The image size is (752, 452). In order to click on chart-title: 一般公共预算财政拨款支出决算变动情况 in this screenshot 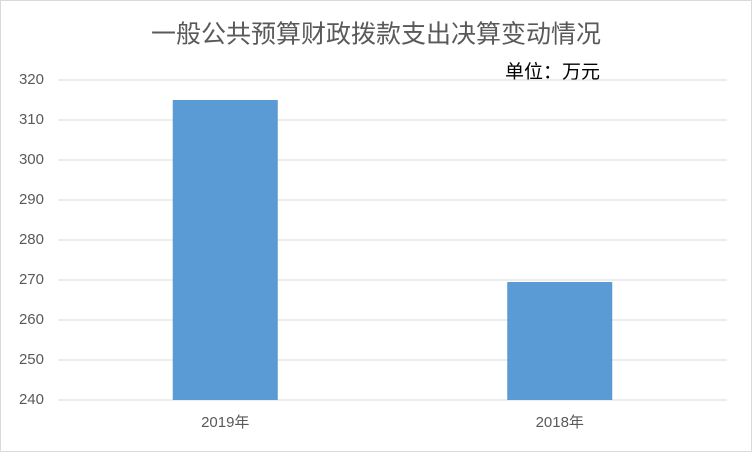, I will do `click(376, 35)`.